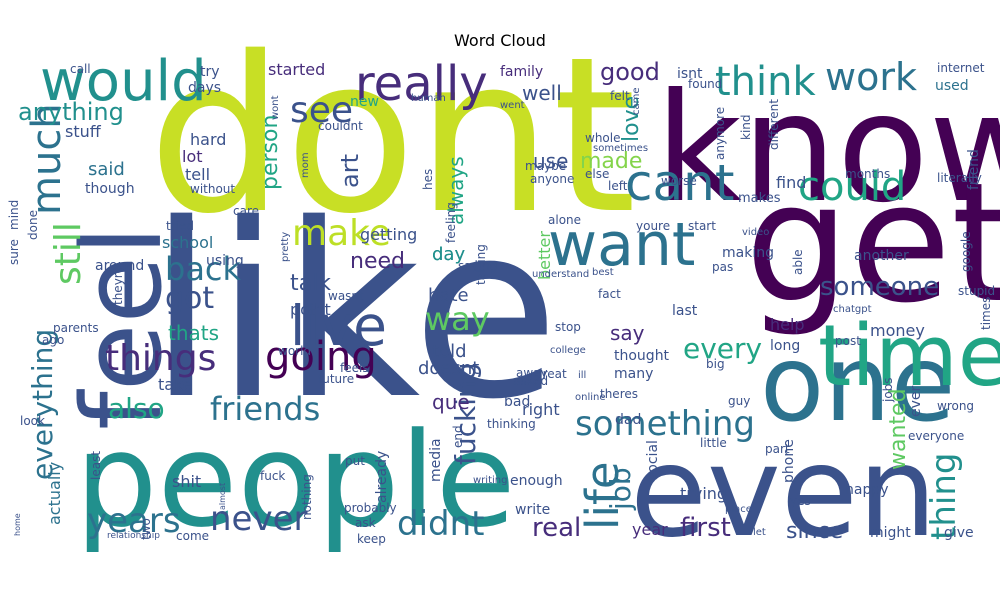  Describe the element at coordinates (620, 96) in the screenshot. I see `word-felt: felt` at that location.